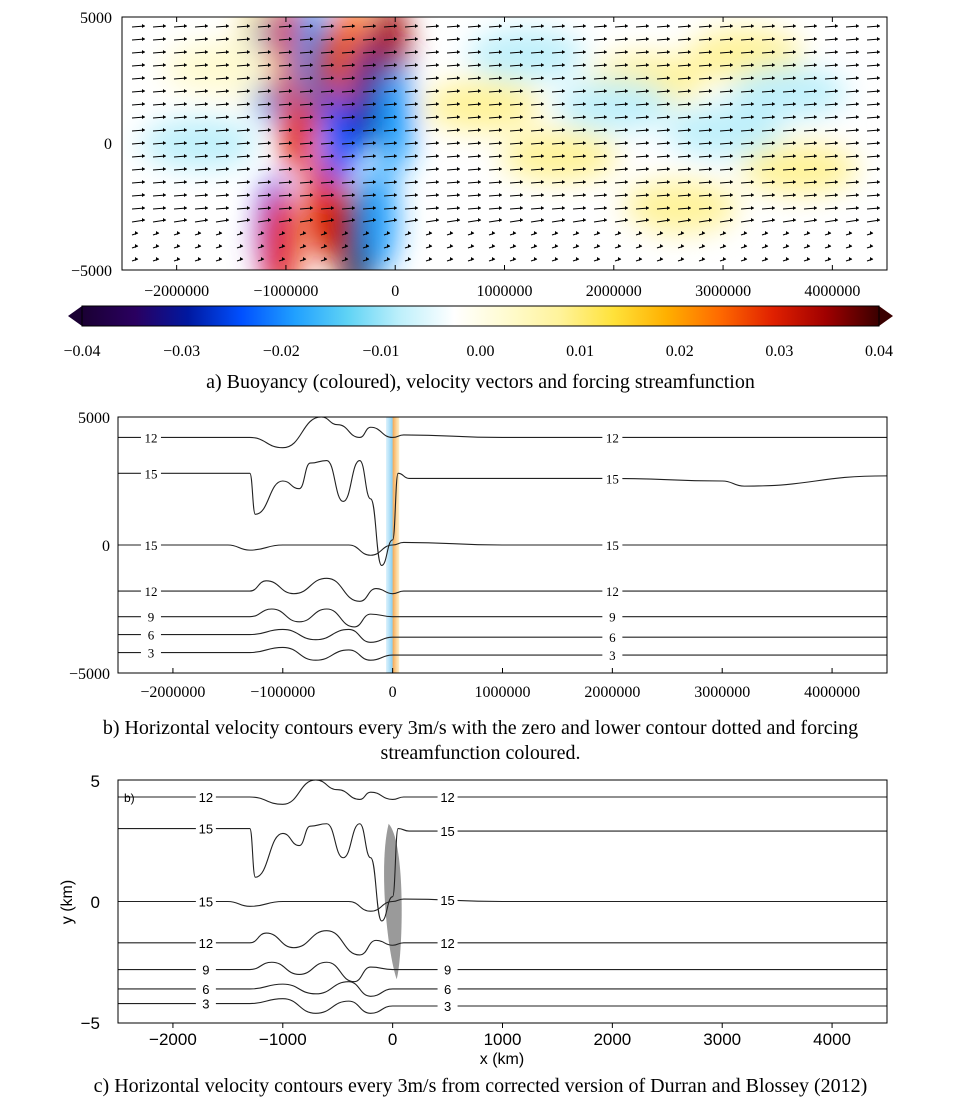 The image size is (961, 1100). I want to click on colorbar-tick-label: 0.00, so click(481, 351).